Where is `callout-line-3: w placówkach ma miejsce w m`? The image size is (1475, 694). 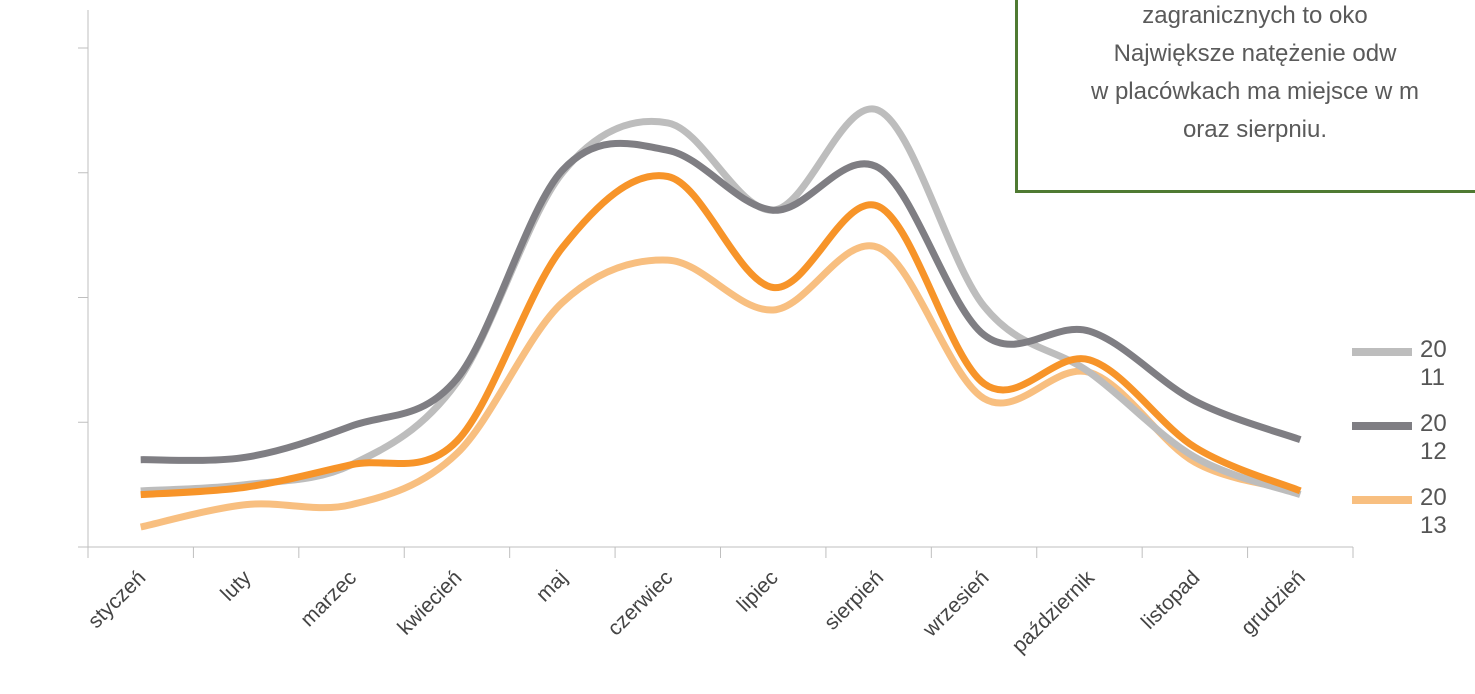
callout-line-3: w placówkach ma miejsce w m is located at coordinates (1255, 91).